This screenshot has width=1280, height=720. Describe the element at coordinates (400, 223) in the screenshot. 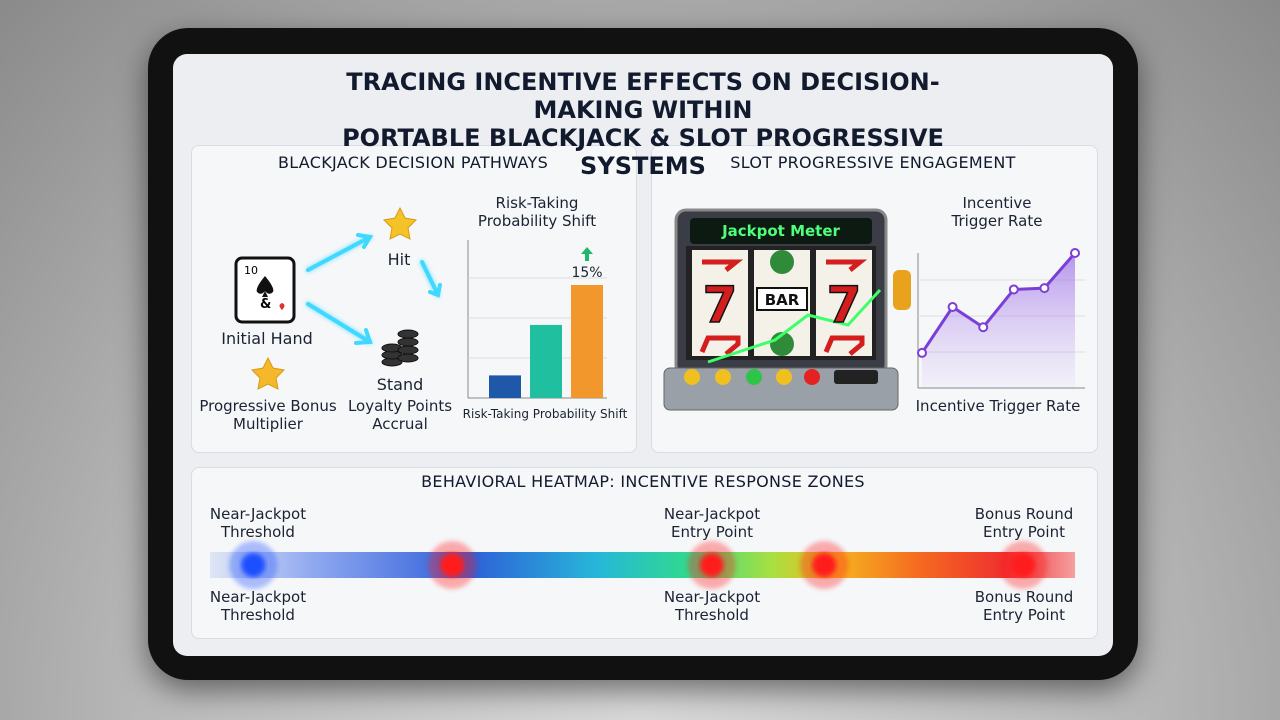

I see `star-icon` at that location.